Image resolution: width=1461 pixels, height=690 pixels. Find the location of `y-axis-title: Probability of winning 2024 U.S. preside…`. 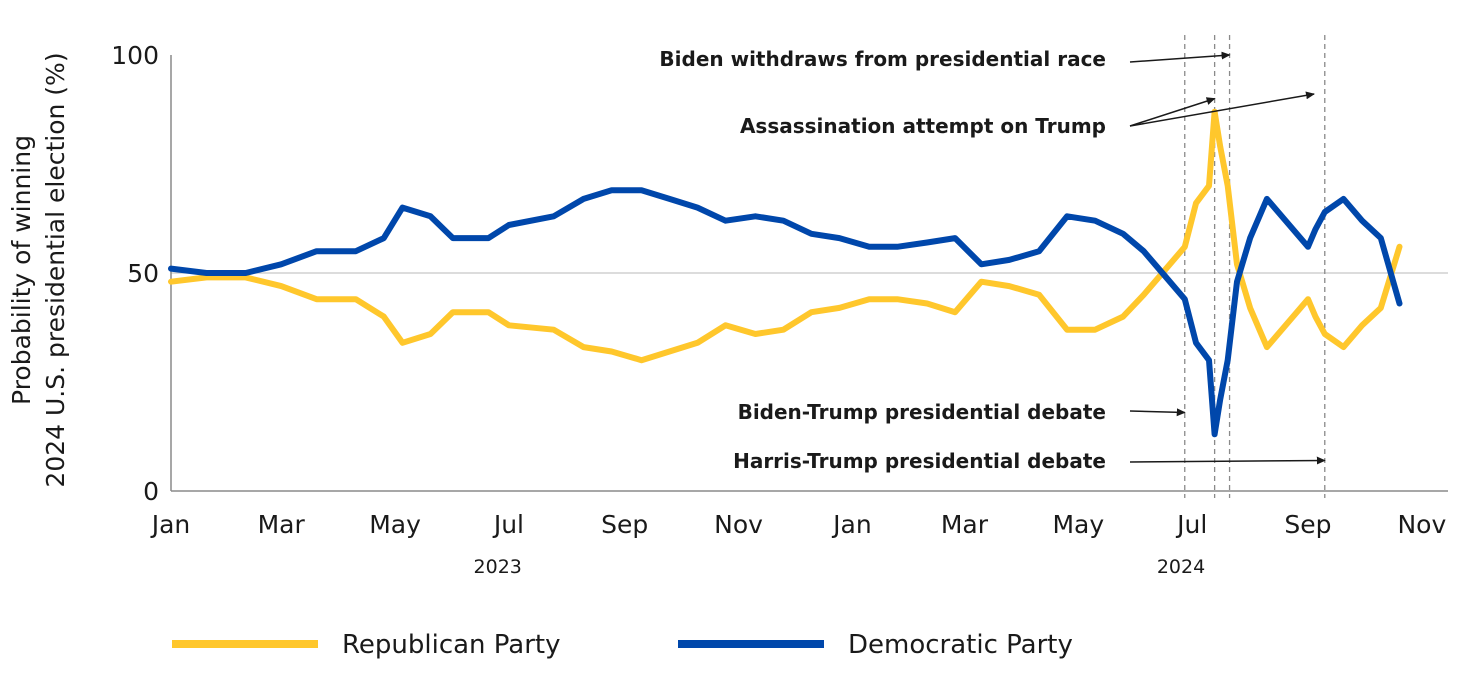

y-axis-title: Probability of winning 2024 U.S. preside… is located at coordinates (38, 269).